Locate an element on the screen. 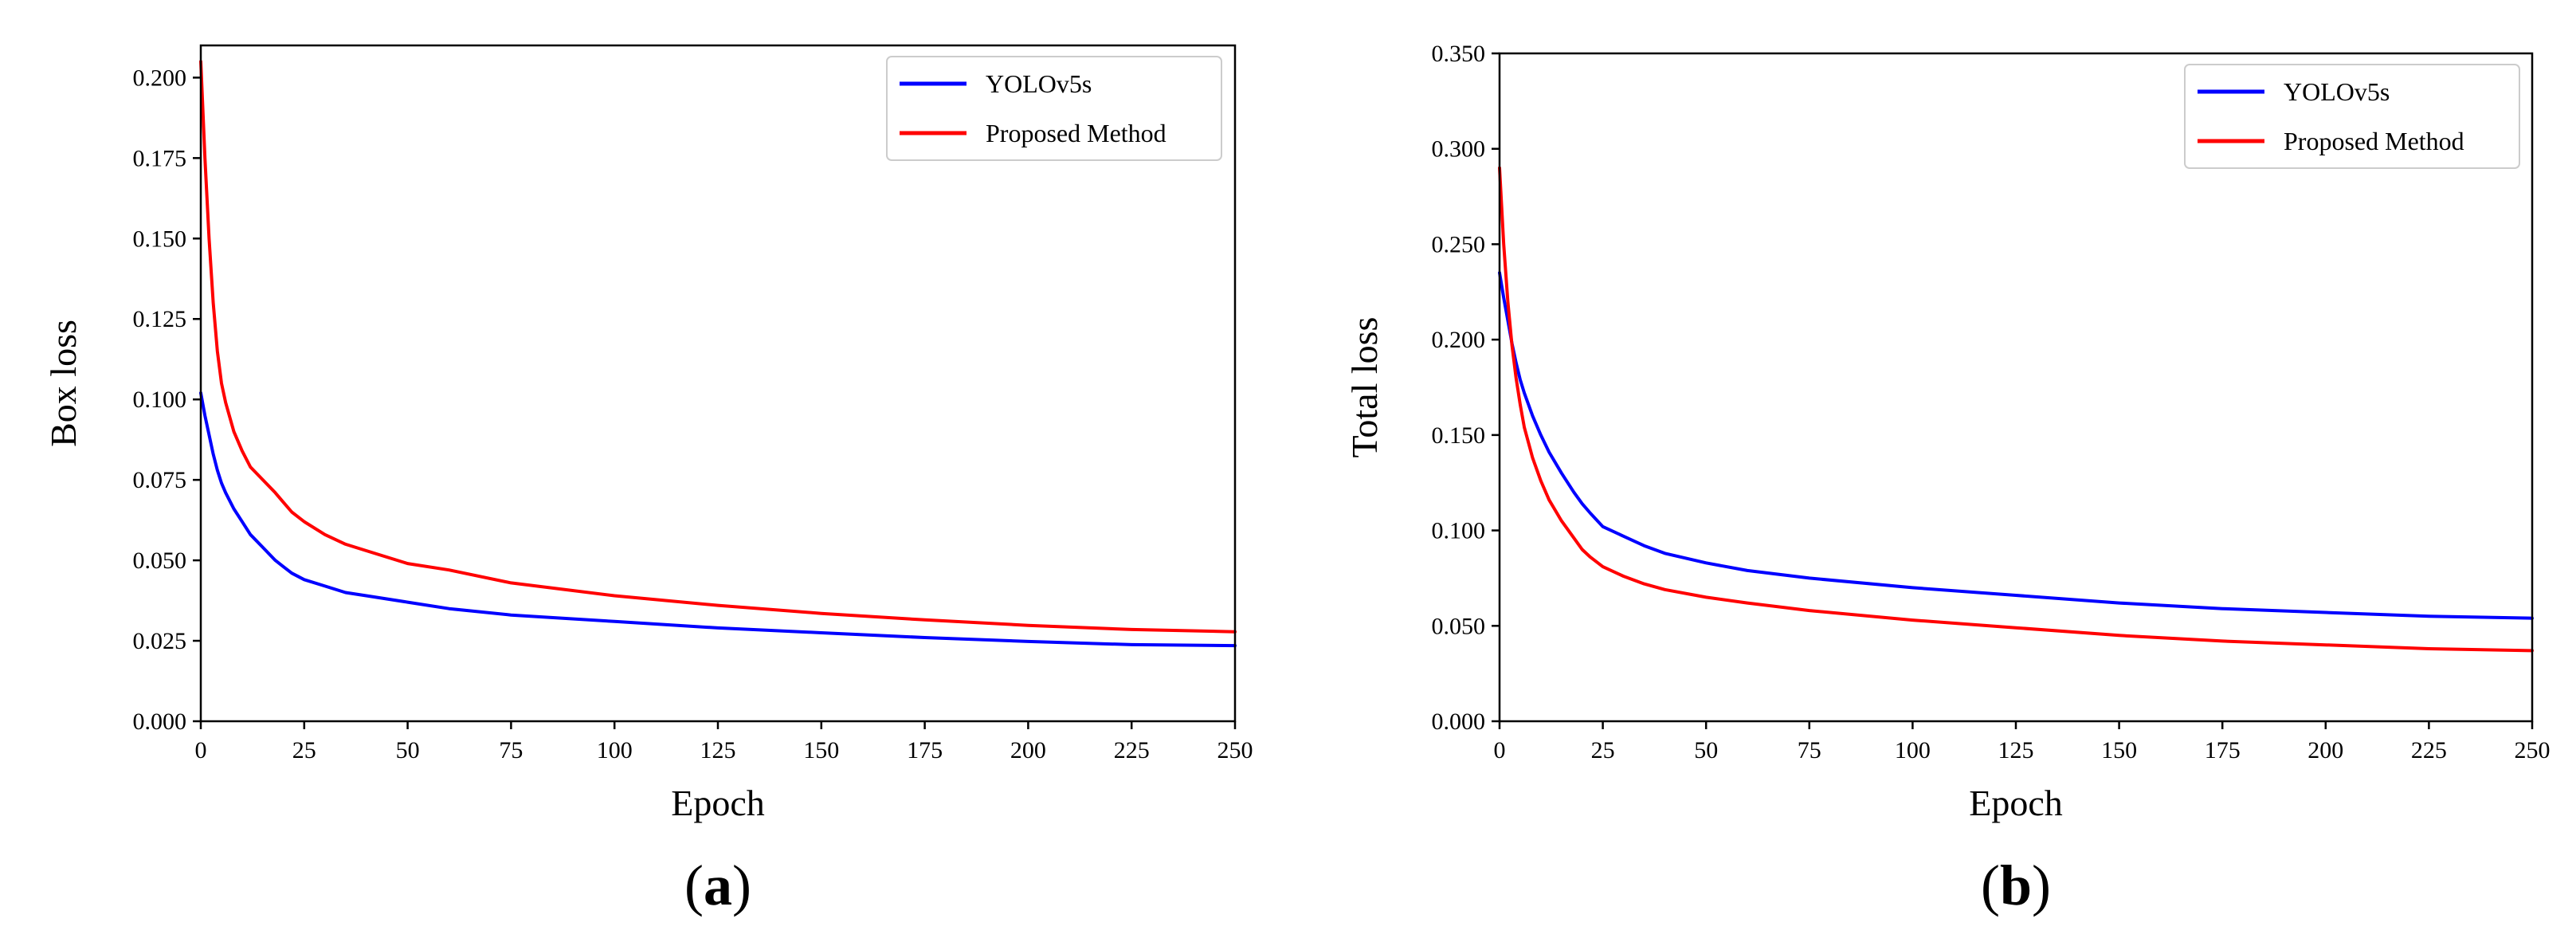 This screenshot has height=942, width=2576. y-tick-label: 0.025 is located at coordinates (160, 641).